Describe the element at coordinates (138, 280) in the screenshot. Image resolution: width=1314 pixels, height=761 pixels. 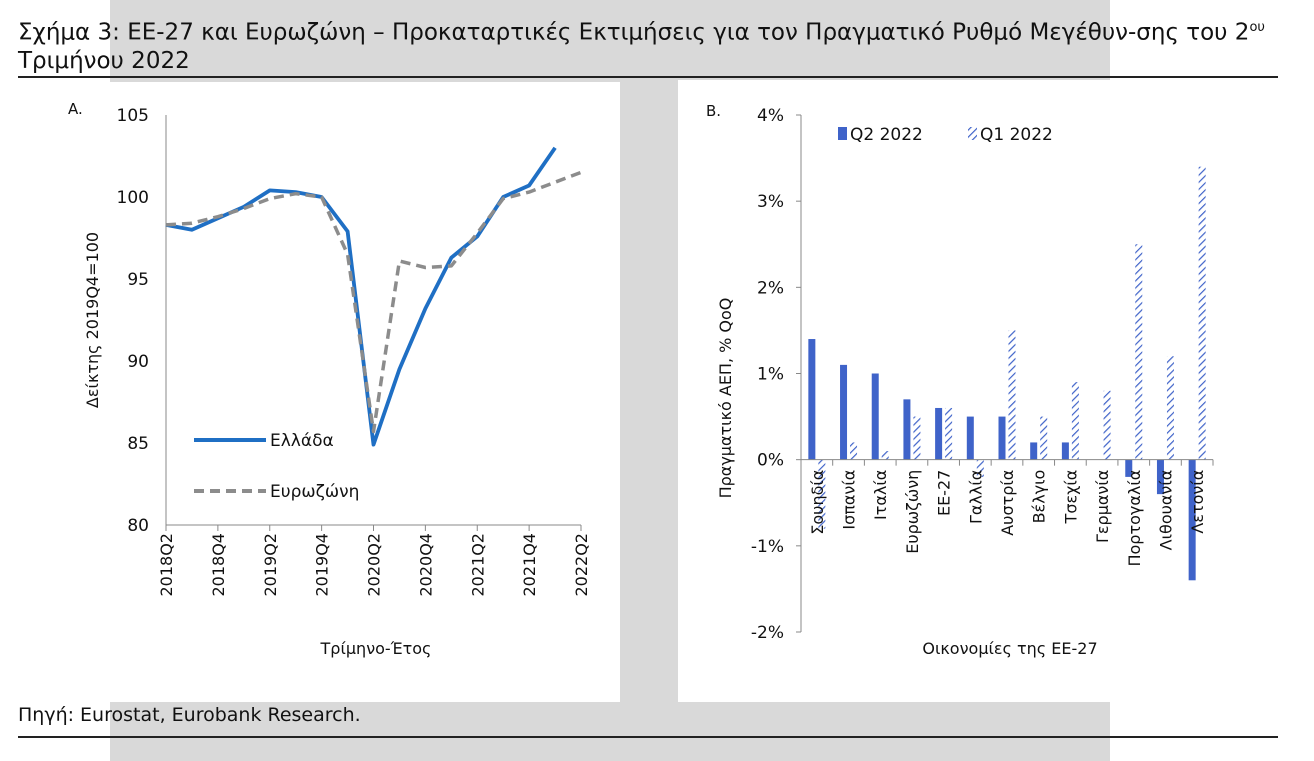
I see `y-tick-label: 95` at that location.